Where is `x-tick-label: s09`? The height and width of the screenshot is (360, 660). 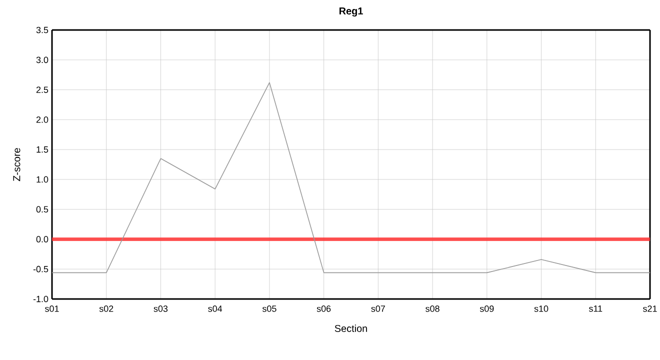 x-tick-label: s09 is located at coordinates (487, 309).